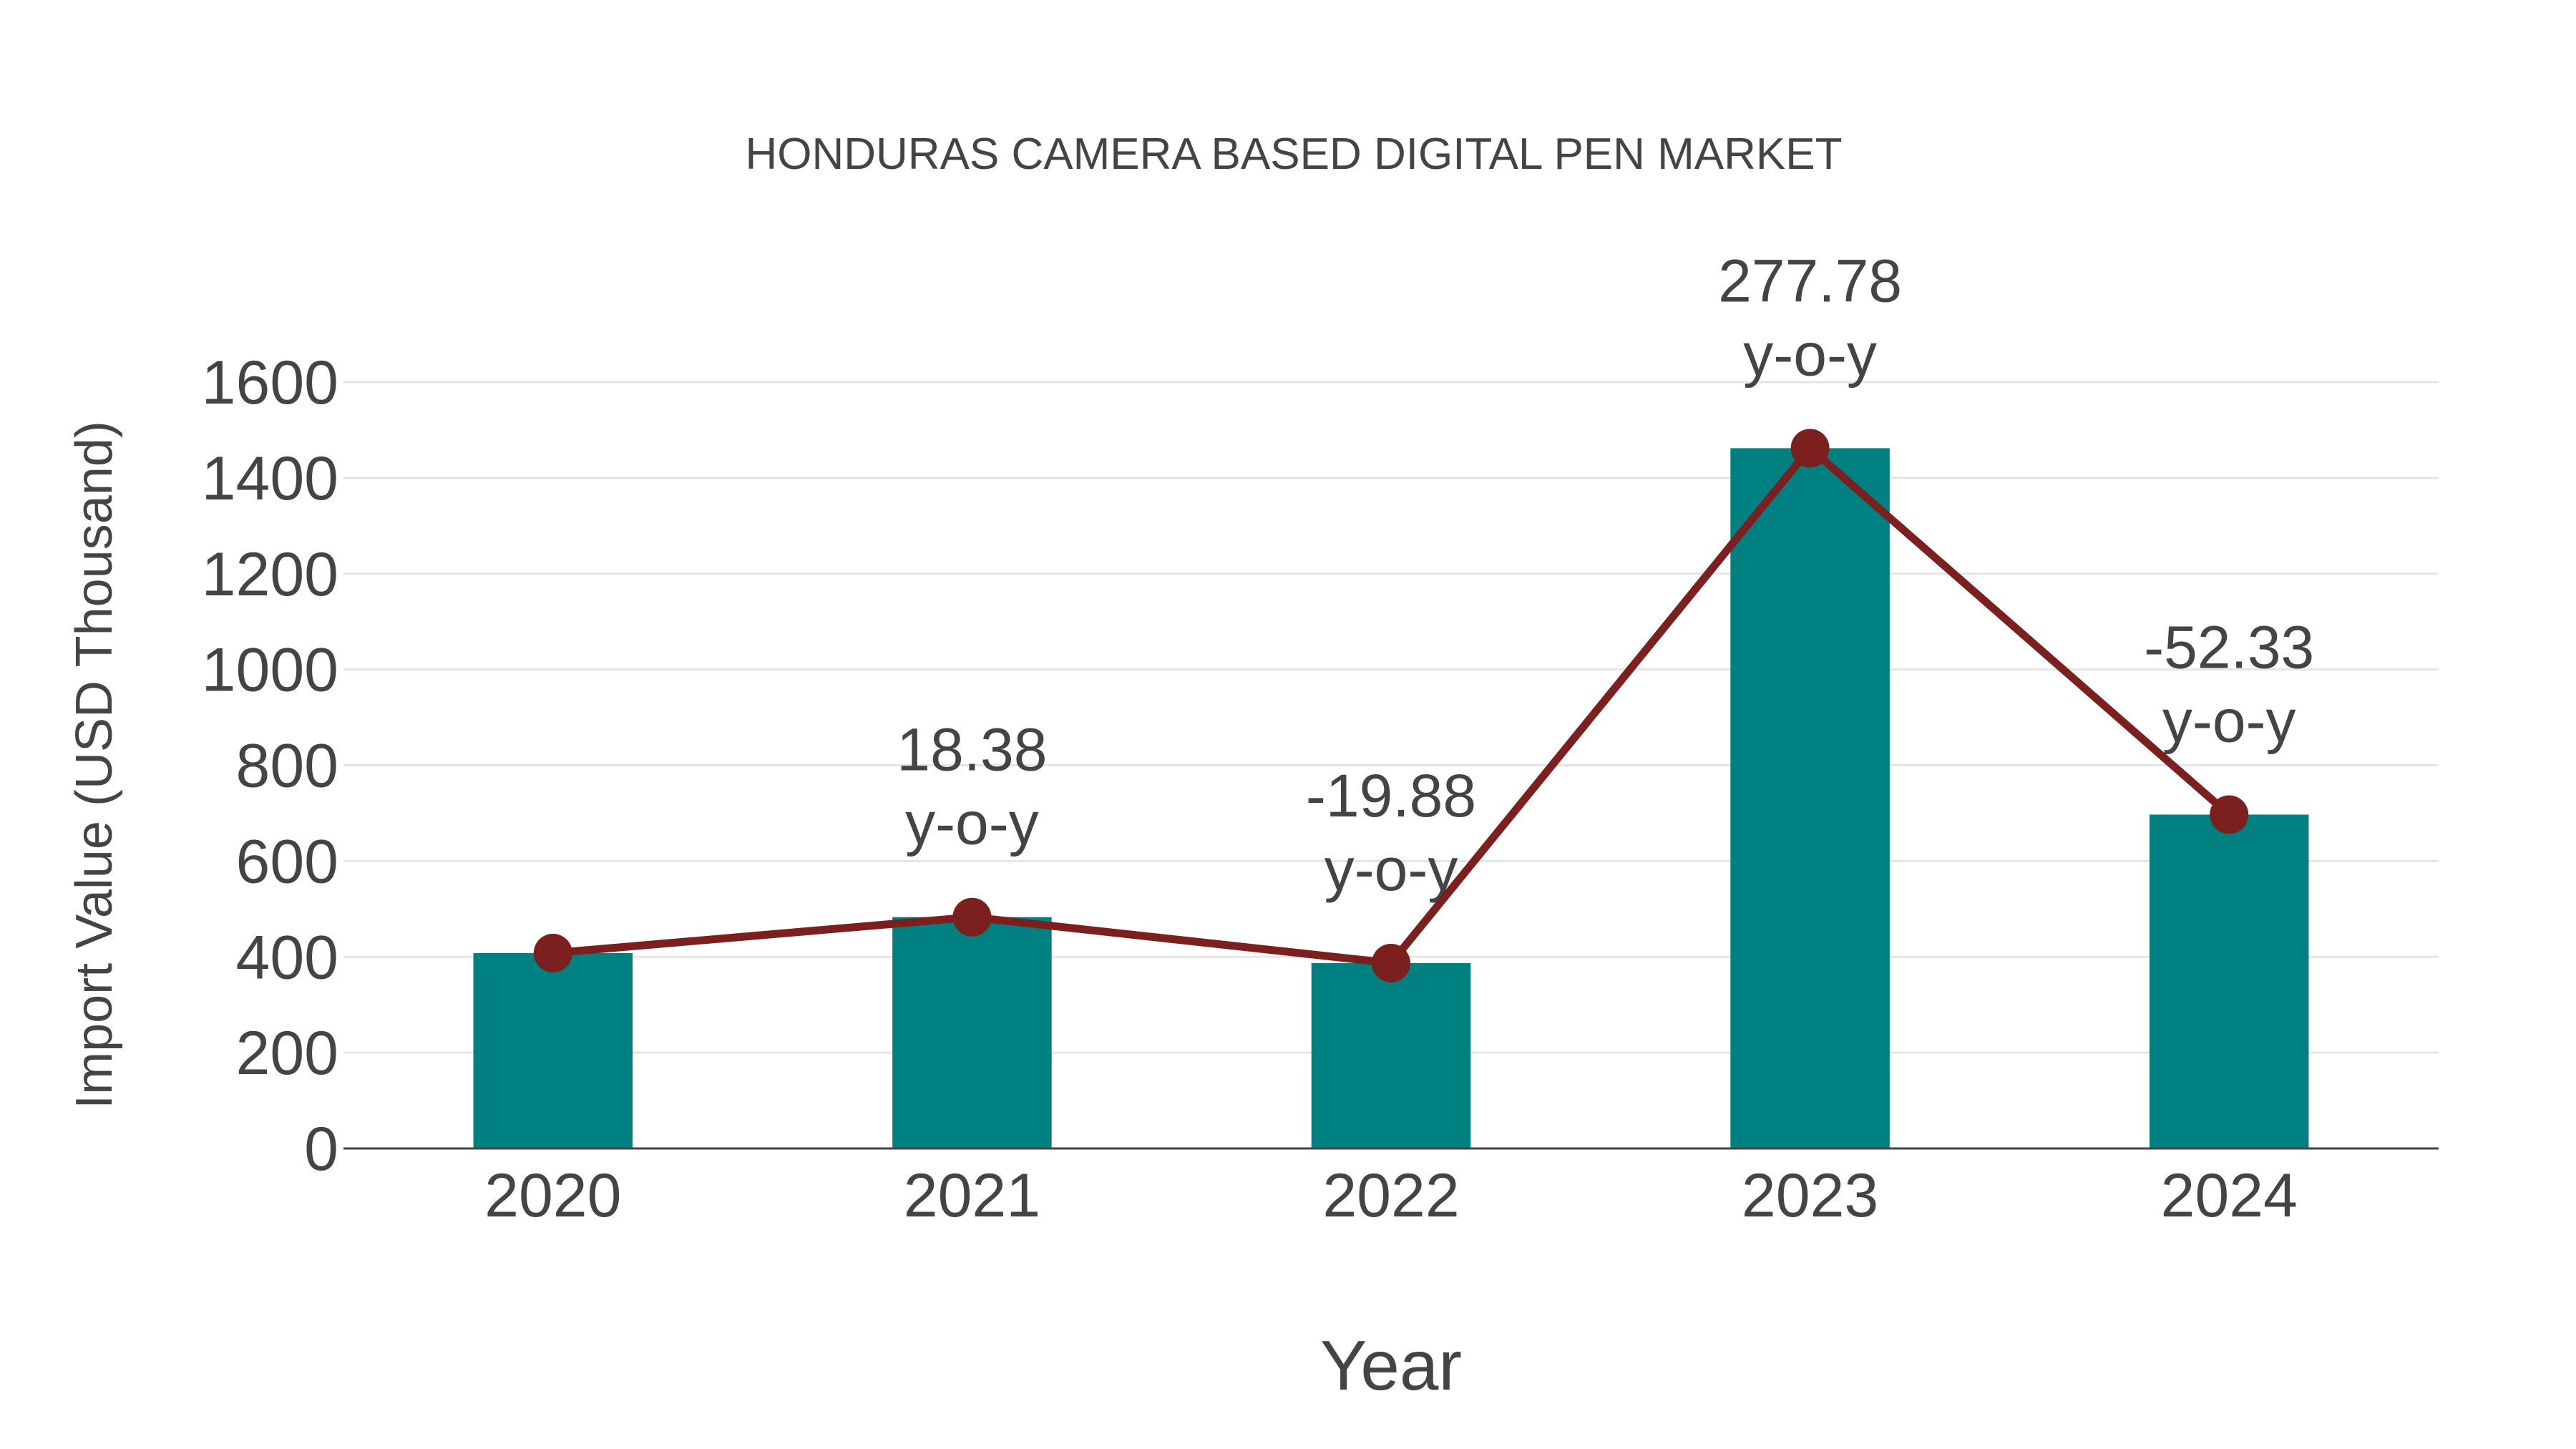 The image size is (2576, 1449). What do you see at coordinates (270, 670) in the screenshot?
I see `y-tick-label: 1000` at bounding box center [270, 670].